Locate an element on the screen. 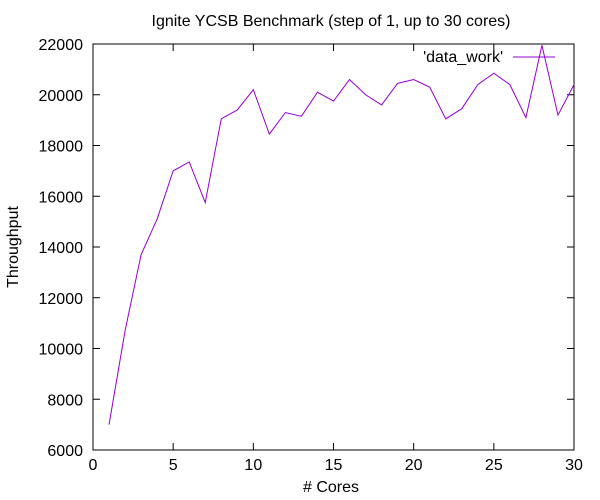  x-axis-label: # Cores is located at coordinates (331, 487).